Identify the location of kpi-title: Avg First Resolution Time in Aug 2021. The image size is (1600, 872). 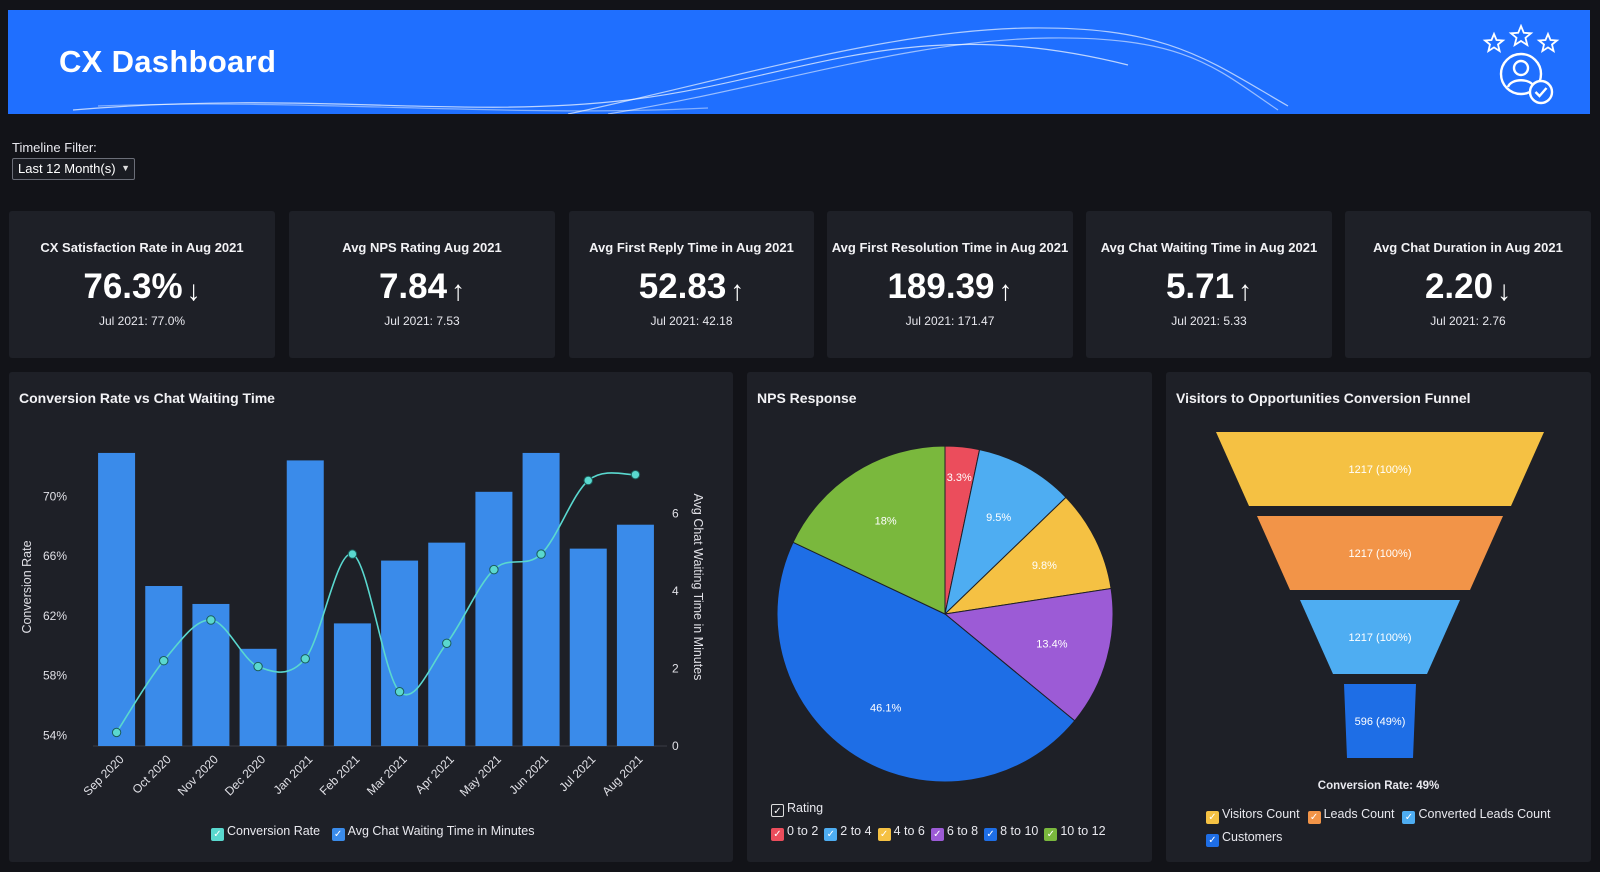
(950, 247).